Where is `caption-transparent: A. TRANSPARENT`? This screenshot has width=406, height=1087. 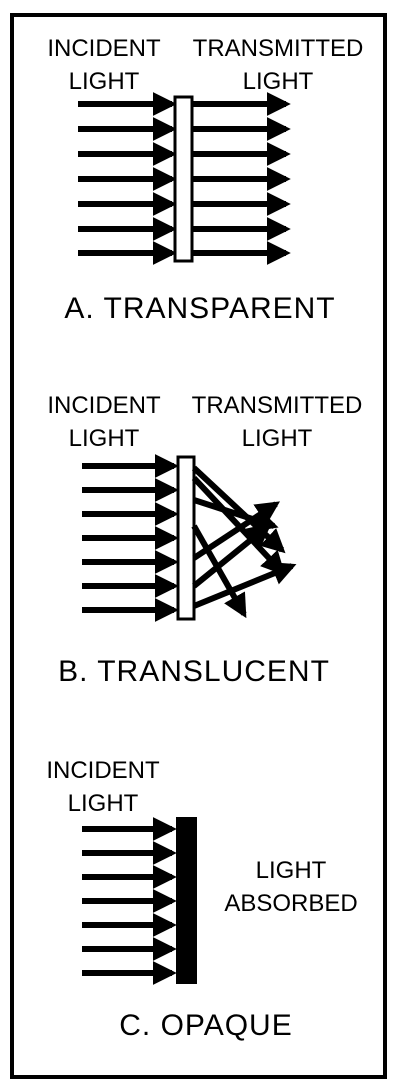
caption-transparent: A. TRANSPARENT is located at coordinates (199, 308).